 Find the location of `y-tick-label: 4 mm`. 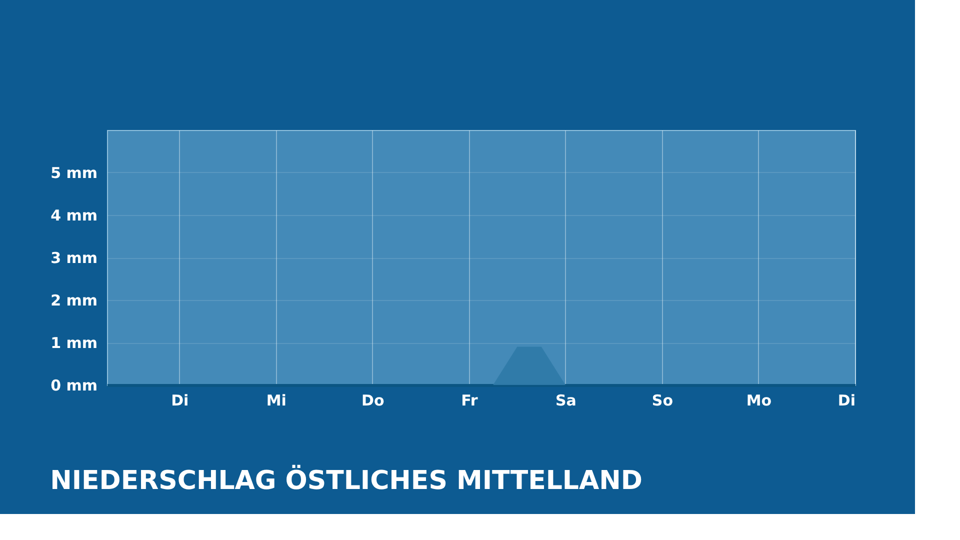

y-tick-label: 4 mm is located at coordinates (74, 215).